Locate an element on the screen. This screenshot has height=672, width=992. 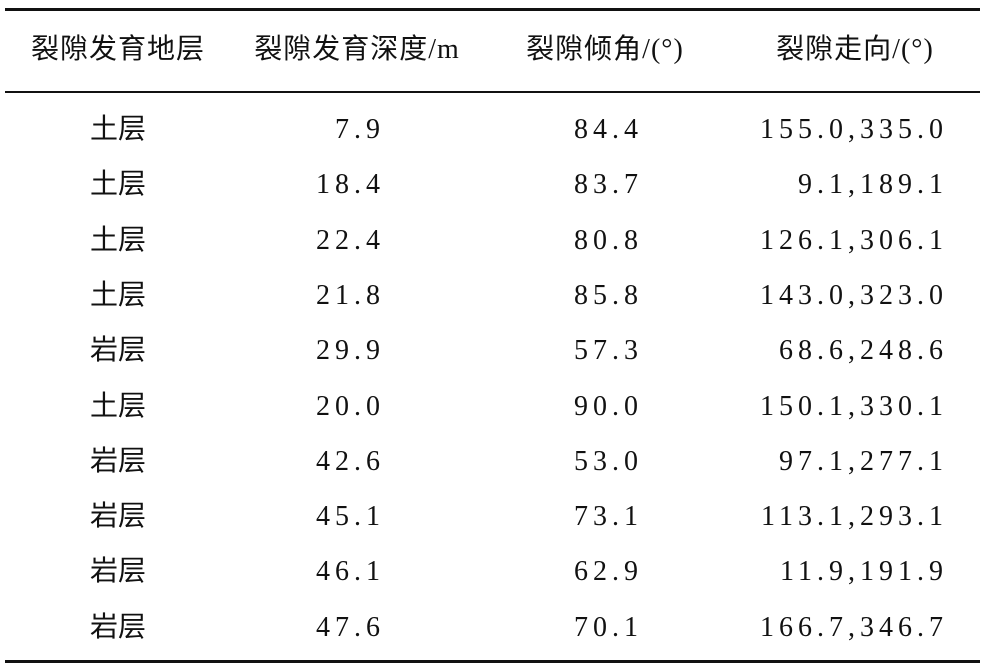
depth-cell: 22.4 is located at coordinates (350, 240).